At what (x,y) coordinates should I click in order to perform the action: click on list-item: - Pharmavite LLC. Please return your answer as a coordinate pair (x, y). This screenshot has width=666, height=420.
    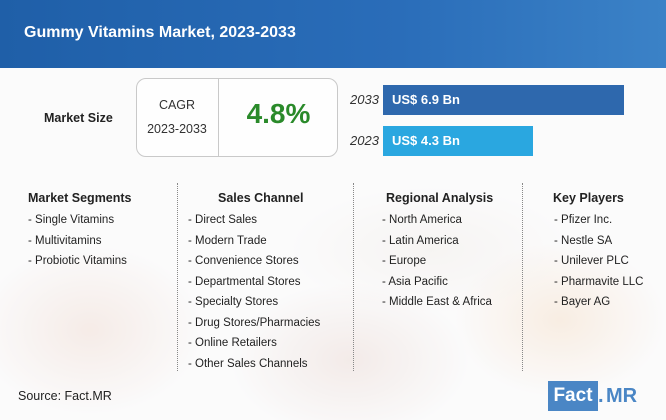
    Looking at the image, I should click on (599, 281).